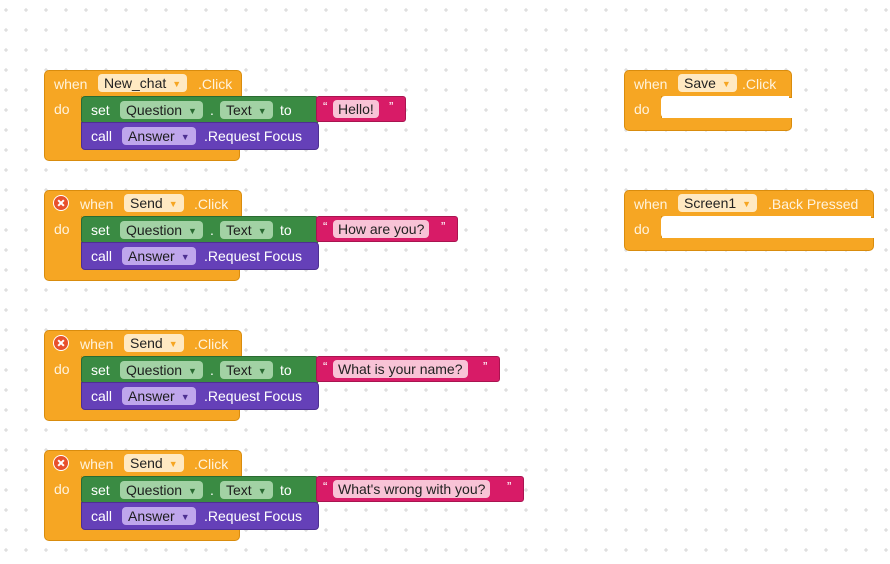 Image resolution: width=890 pixels, height=564 pixels. Describe the element at coordinates (143, 83) in the screenshot. I see `component-dropdown: New_chat ▼` at that location.